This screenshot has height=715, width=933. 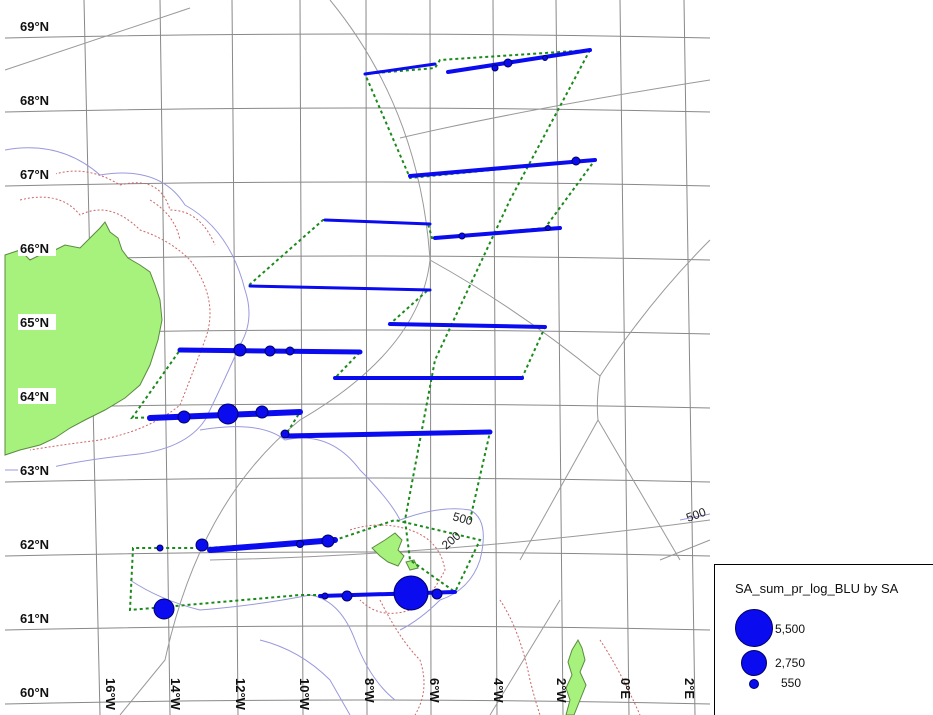 What do you see at coordinates (110, 694) in the screenshot?
I see `lon-label: 16°W` at bounding box center [110, 694].